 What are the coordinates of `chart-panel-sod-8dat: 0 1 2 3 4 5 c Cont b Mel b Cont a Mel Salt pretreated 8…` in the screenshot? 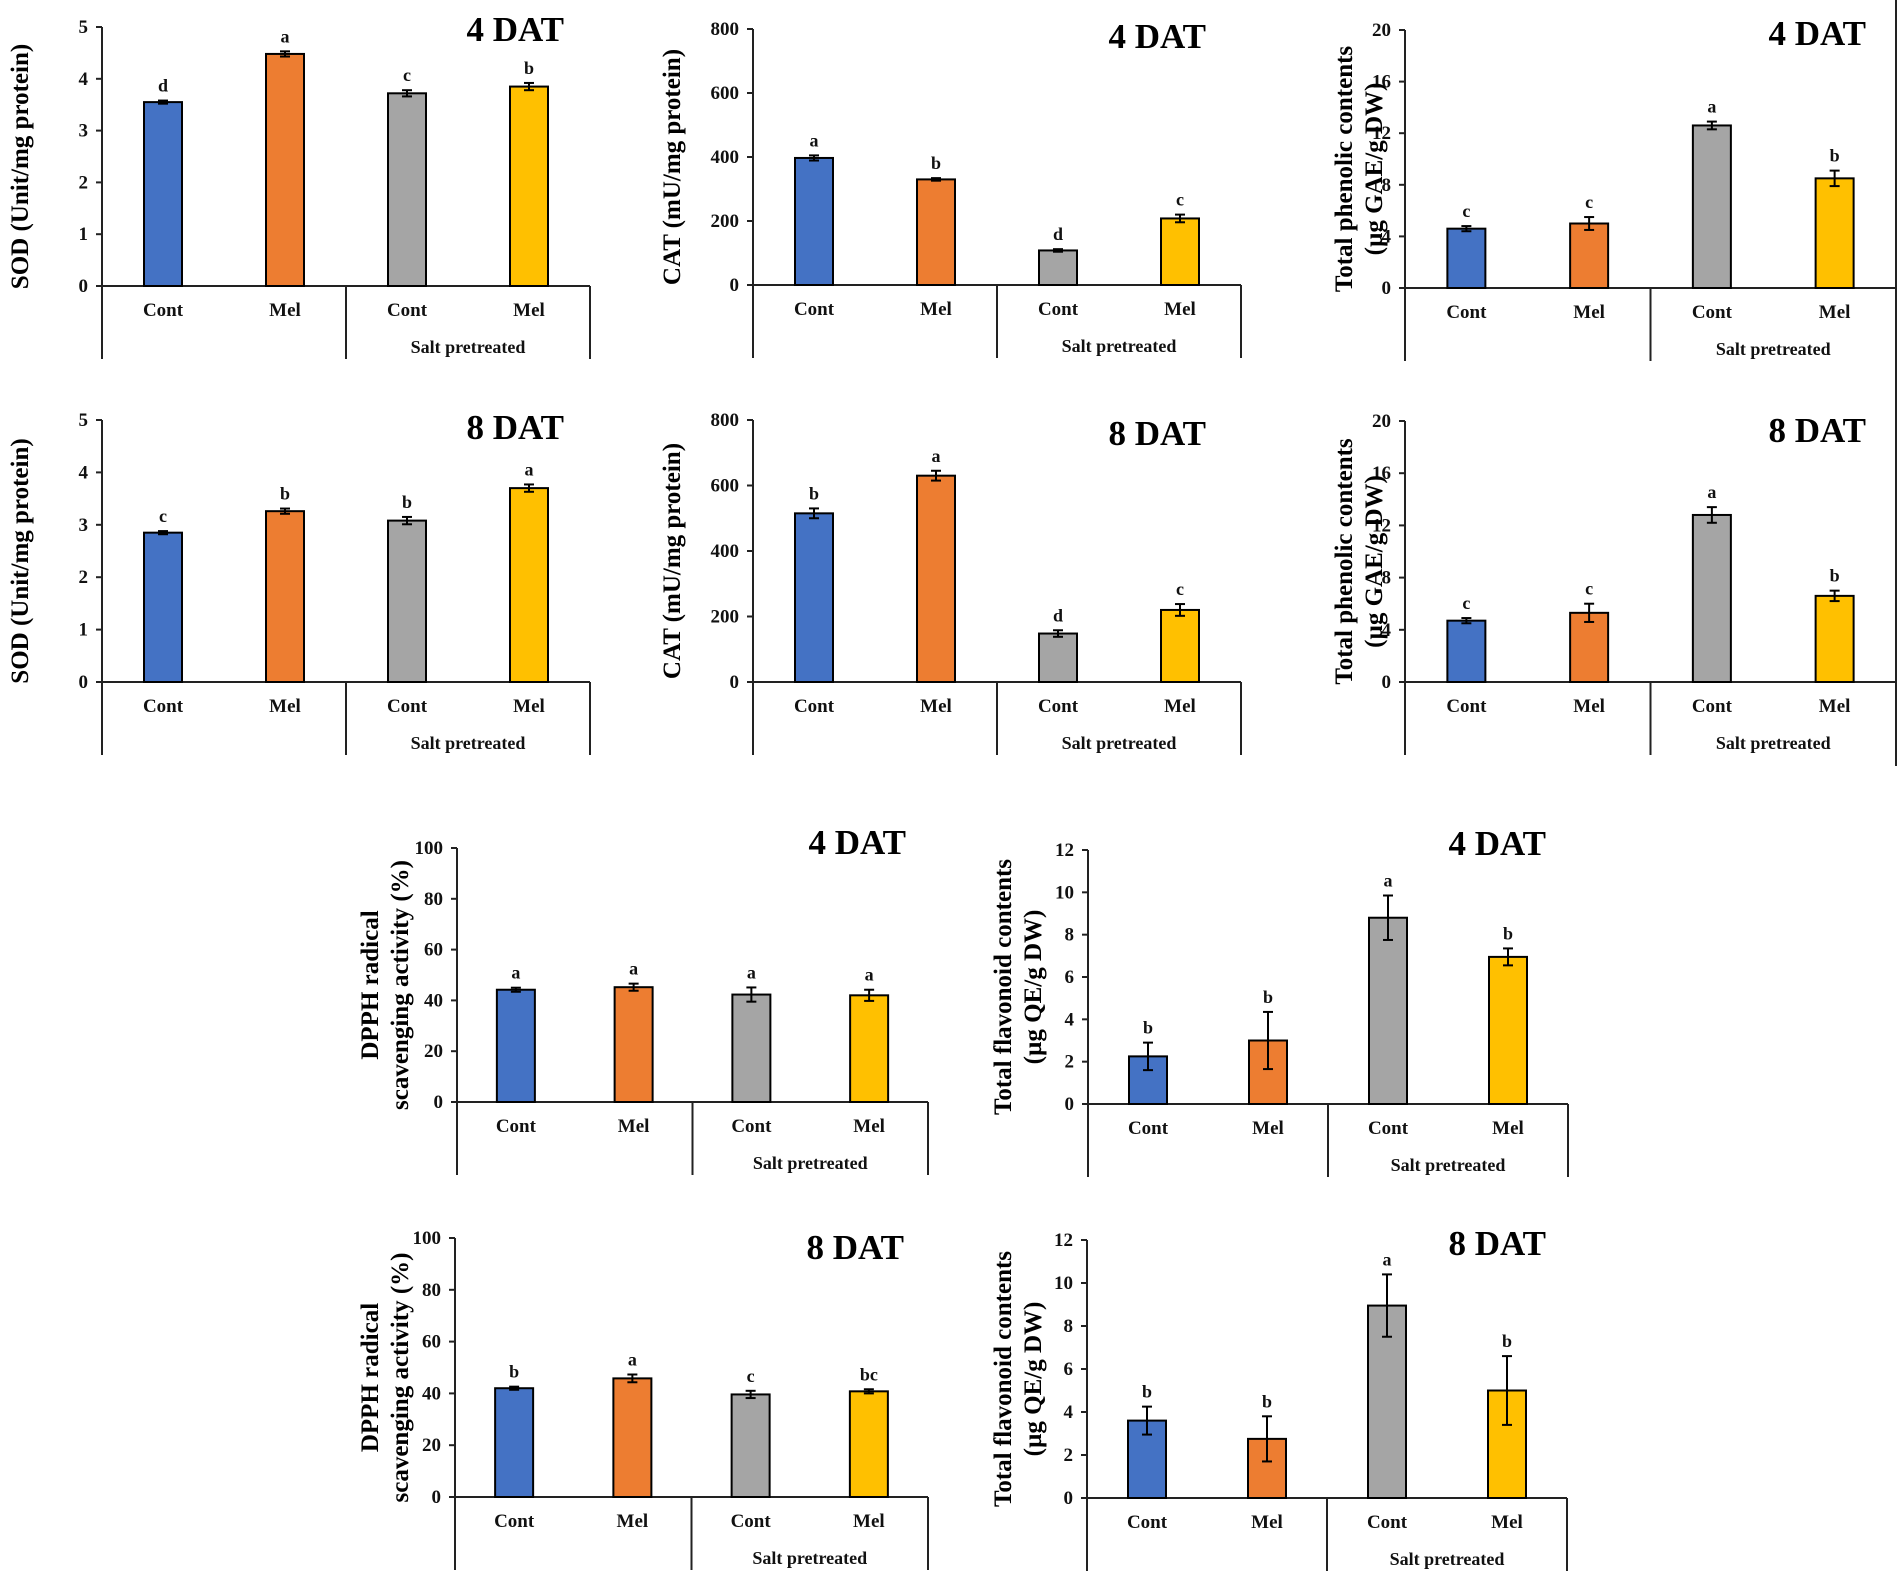 It's located at (299, 581).